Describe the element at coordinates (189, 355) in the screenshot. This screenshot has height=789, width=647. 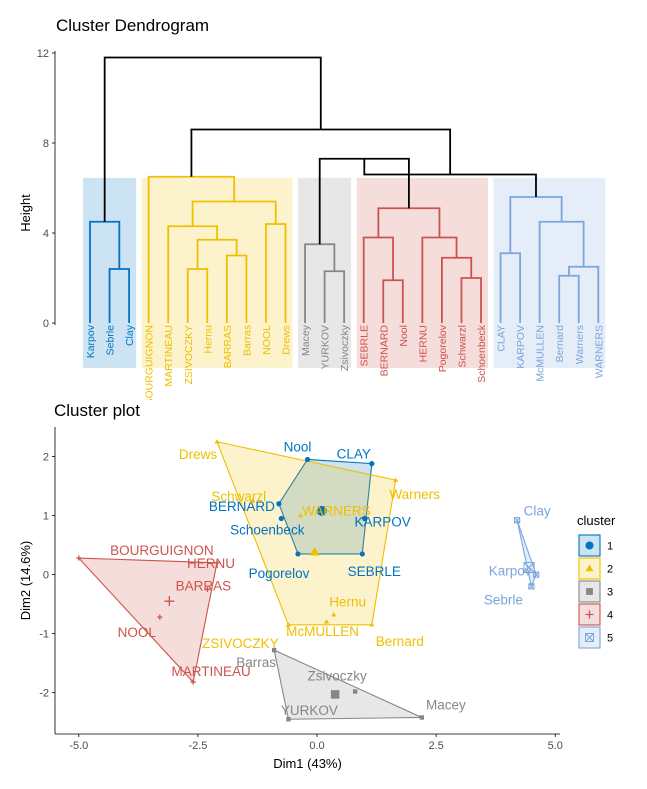
I see `dendrogram-leaf-label-zsivoczky: ZSIVOCZKY` at that location.